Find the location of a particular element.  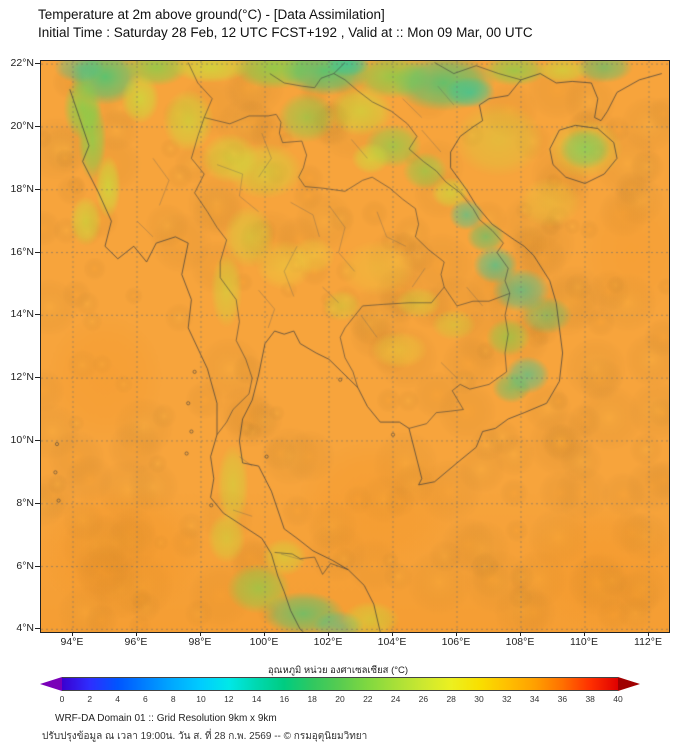

lon-tick-label: 98°E is located at coordinates (200, 642).